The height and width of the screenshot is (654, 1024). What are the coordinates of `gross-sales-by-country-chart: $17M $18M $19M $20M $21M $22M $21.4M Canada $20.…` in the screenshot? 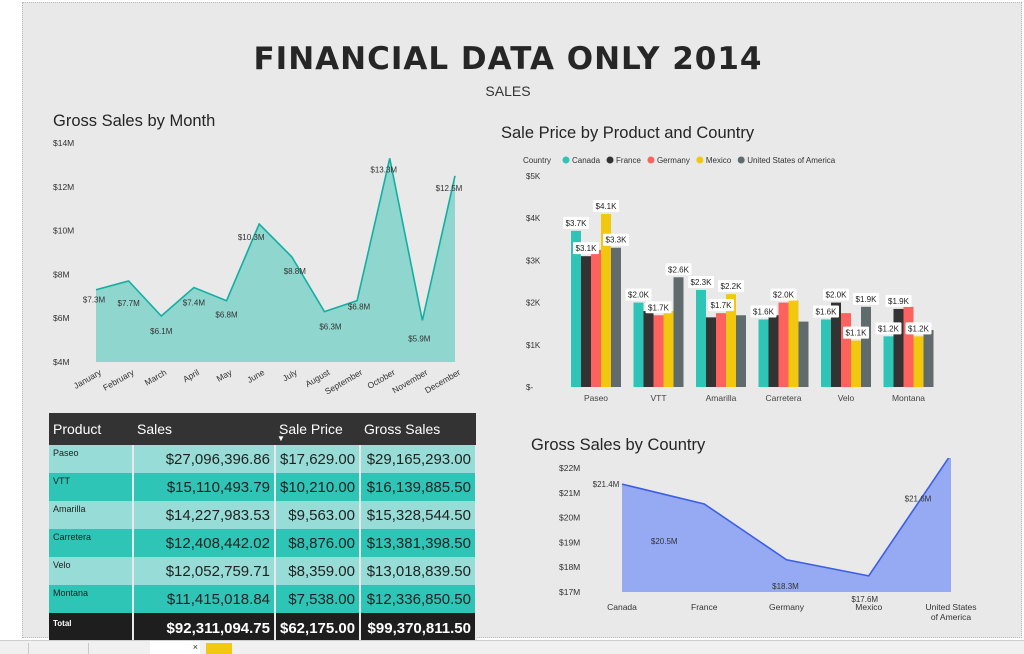 It's located at (758, 545).